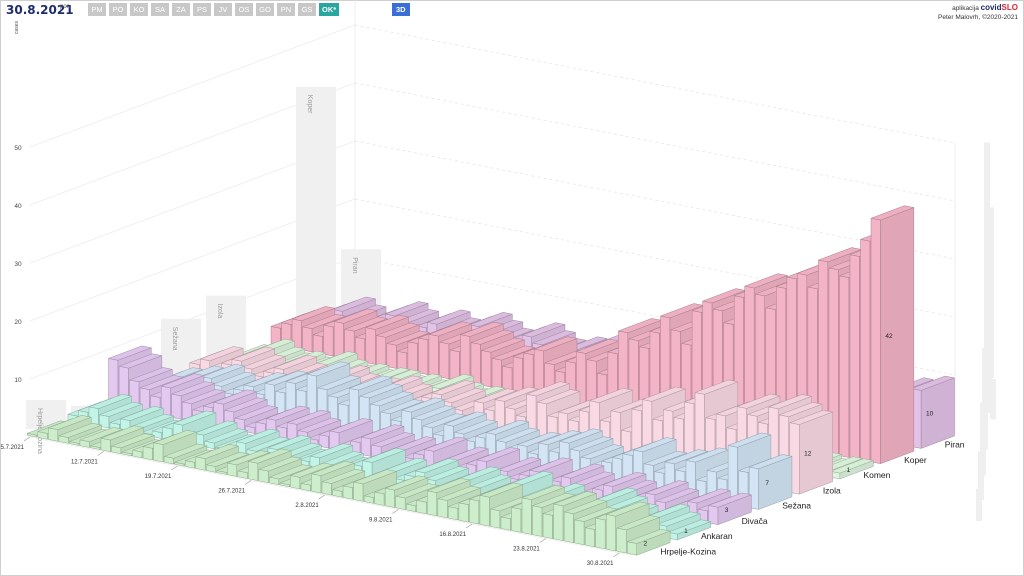 The height and width of the screenshot is (576, 1024). Describe the element at coordinates (832, 490) in the screenshot. I see `series-label-4: Izola` at that location.